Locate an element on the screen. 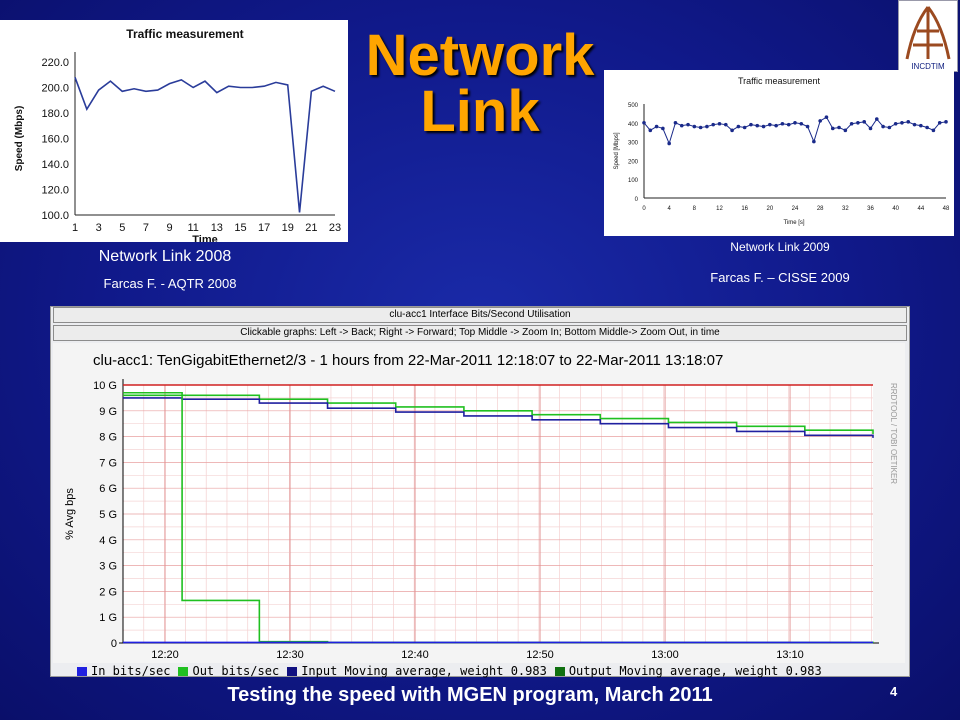 This screenshot has height=720, width=960. y-tick-label: 100.0 is located at coordinates (55, 216).